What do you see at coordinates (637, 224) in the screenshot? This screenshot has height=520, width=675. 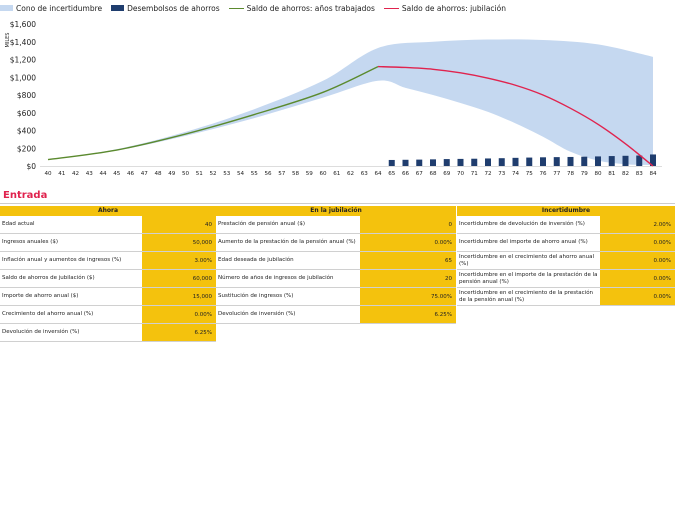 I see `uncertainty-value-input: 2.00%` at bounding box center [637, 224].